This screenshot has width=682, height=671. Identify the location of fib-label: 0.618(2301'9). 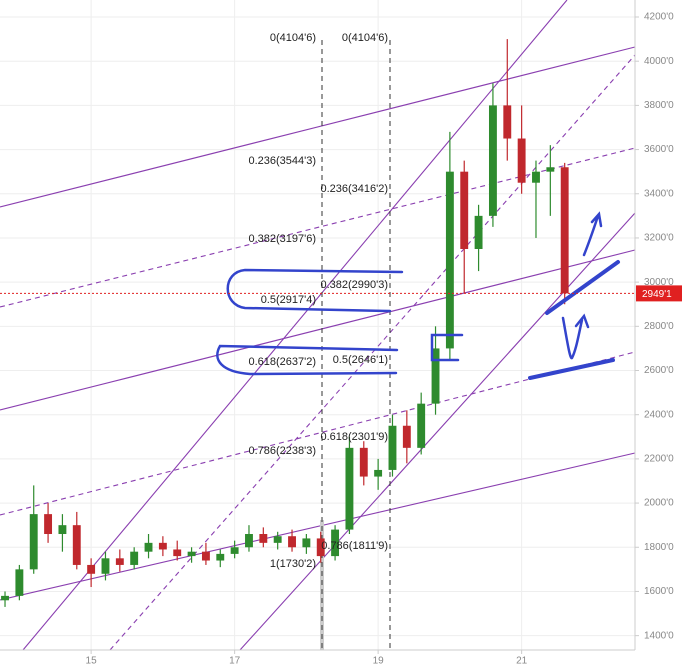
(354, 437).